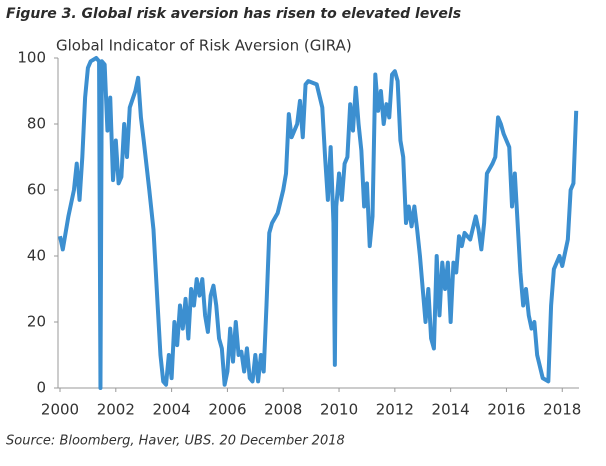  What do you see at coordinates (451, 410) in the screenshot?
I see `x-tick-label: 2014` at bounding box center [451, 410].